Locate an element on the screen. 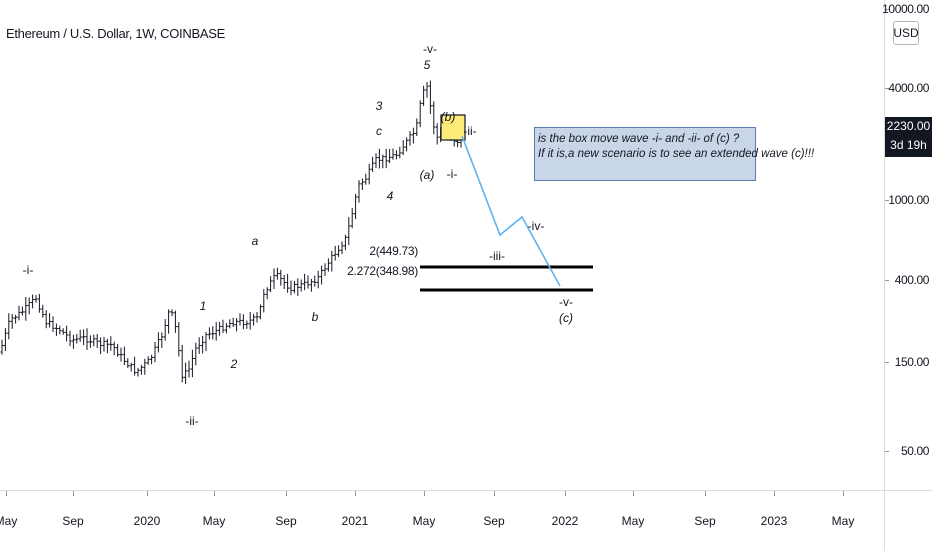 This screenshot has width=932, height=551. time-tick-label: 2021 is located at coordinates (355, 521).